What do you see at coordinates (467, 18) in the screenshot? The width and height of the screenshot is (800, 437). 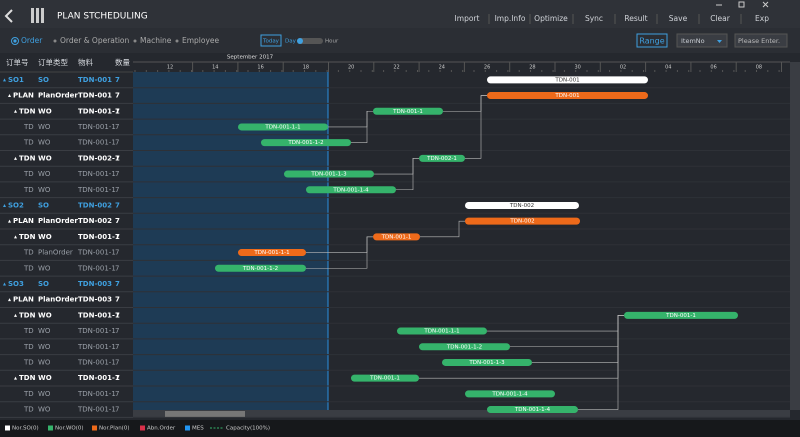 I see `menu-item: Import` at bounding box center [467, 18].